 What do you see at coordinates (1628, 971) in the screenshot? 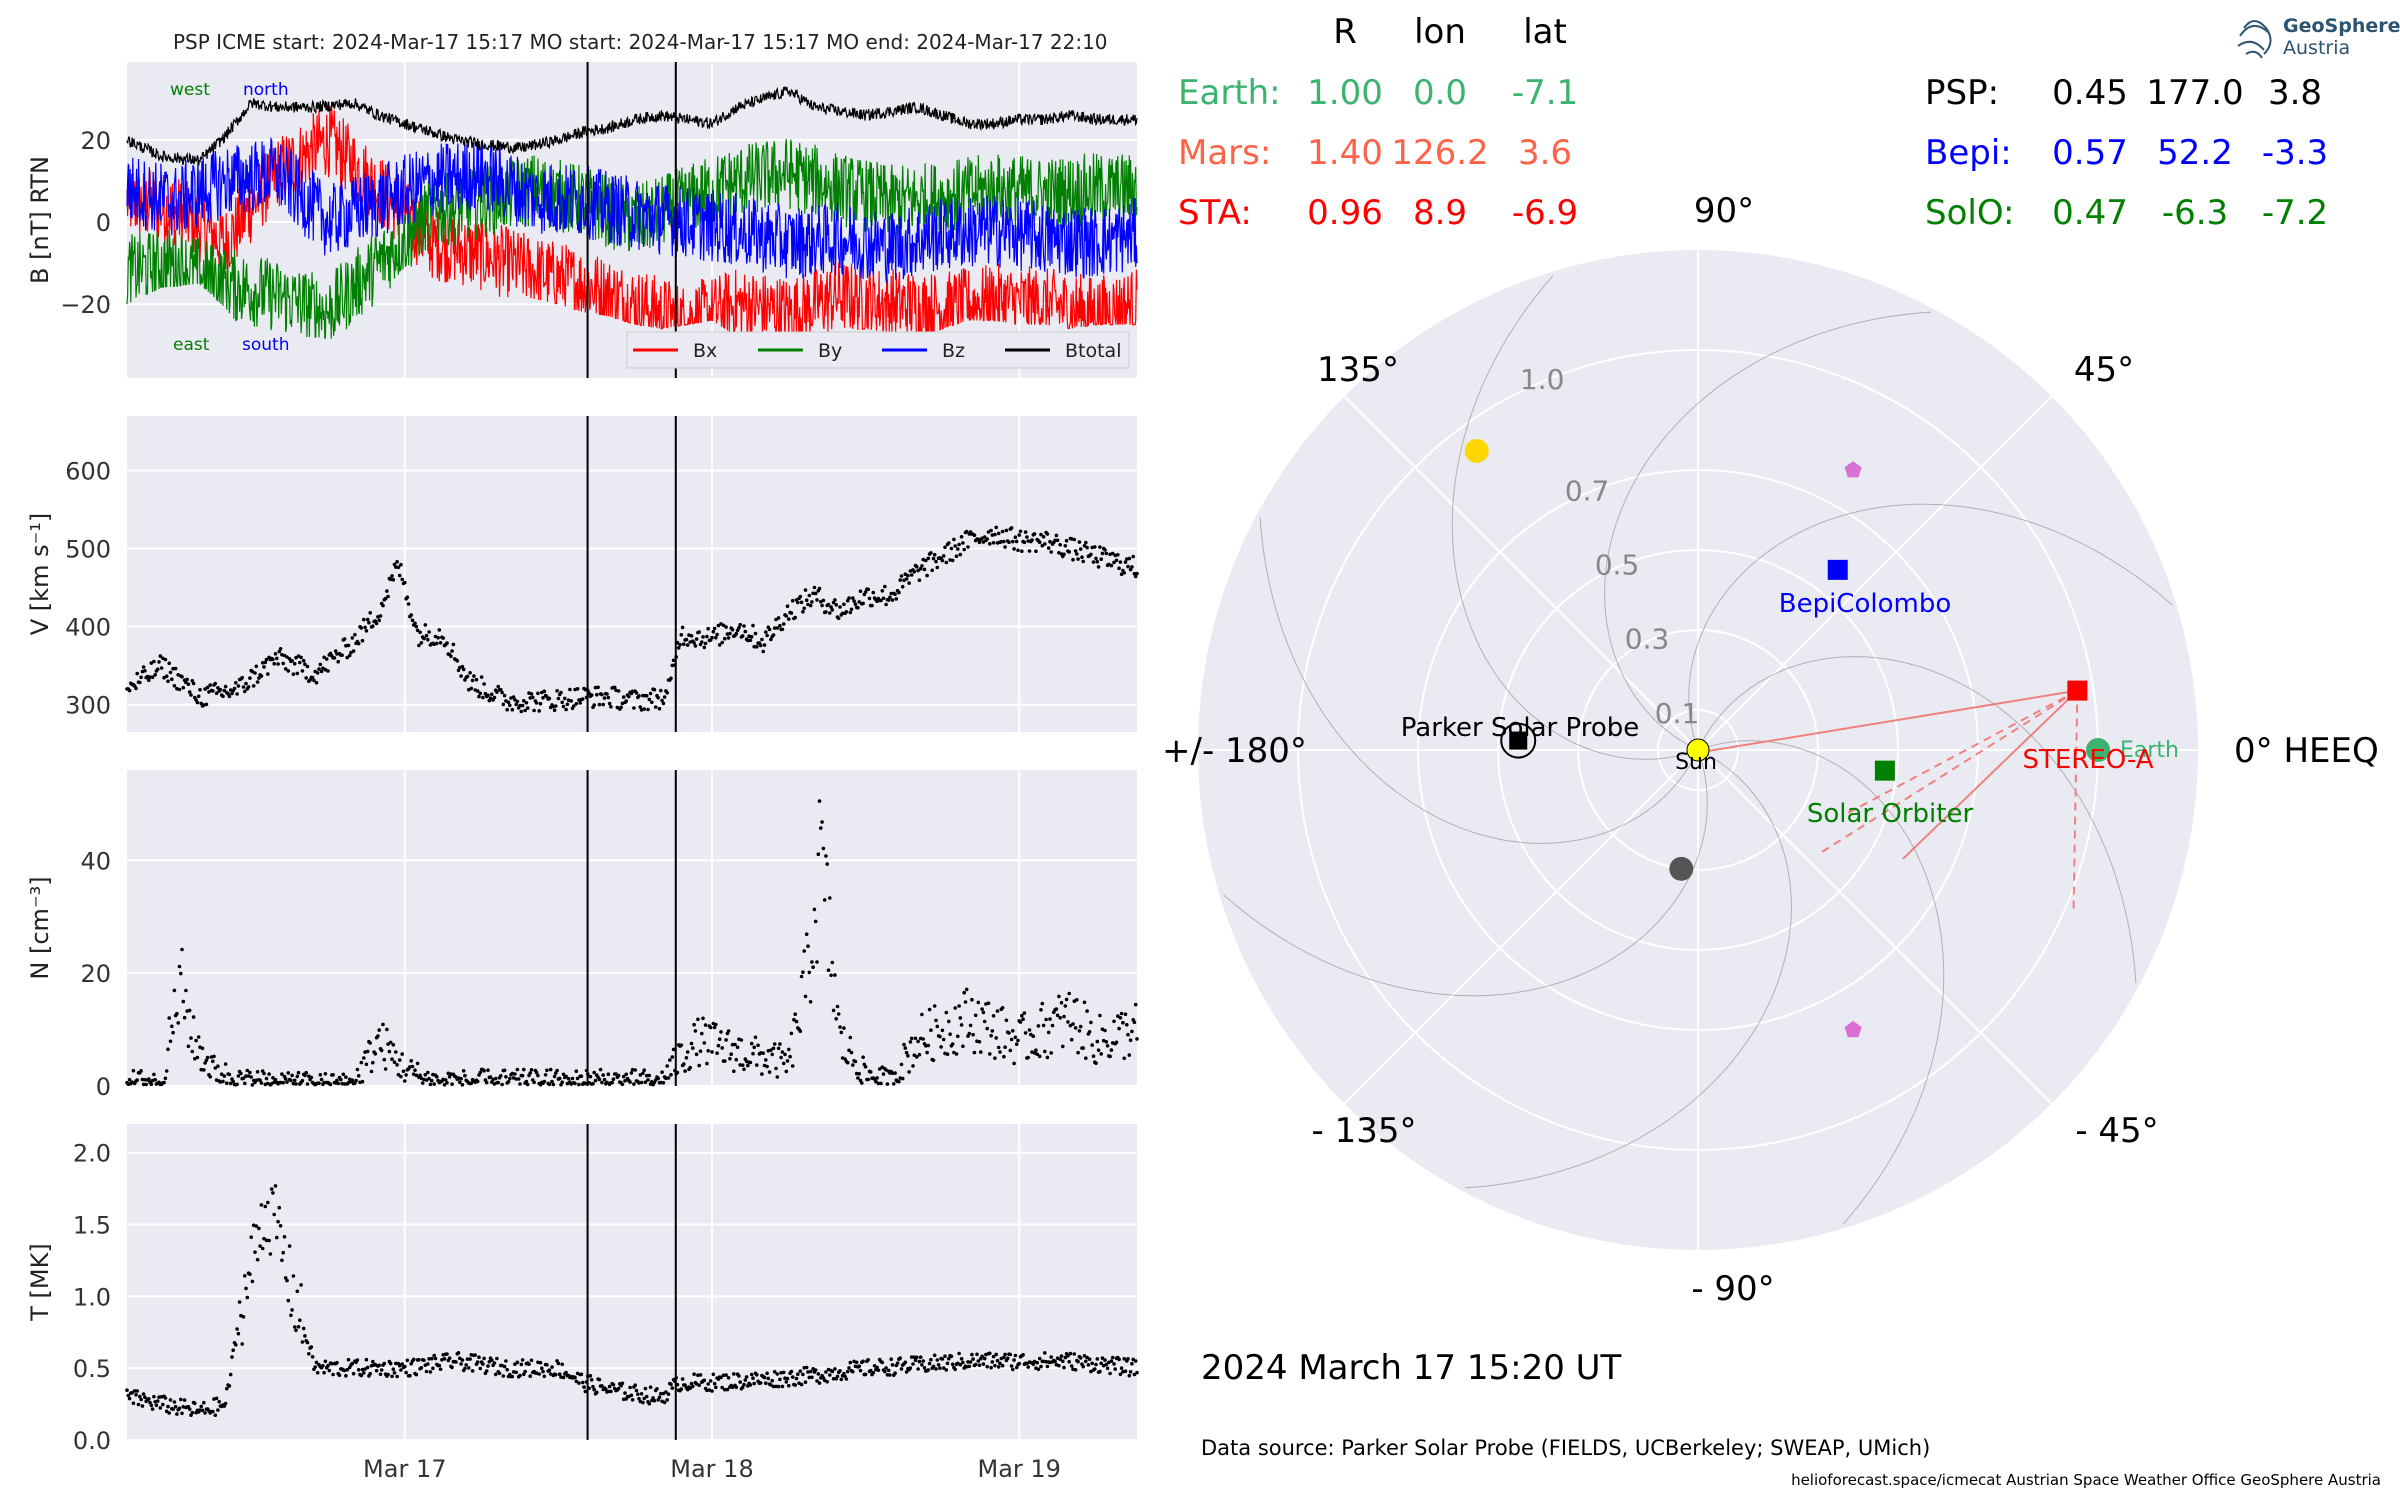
I see `parker-spiral-line` at bounding box center [1628, 971].